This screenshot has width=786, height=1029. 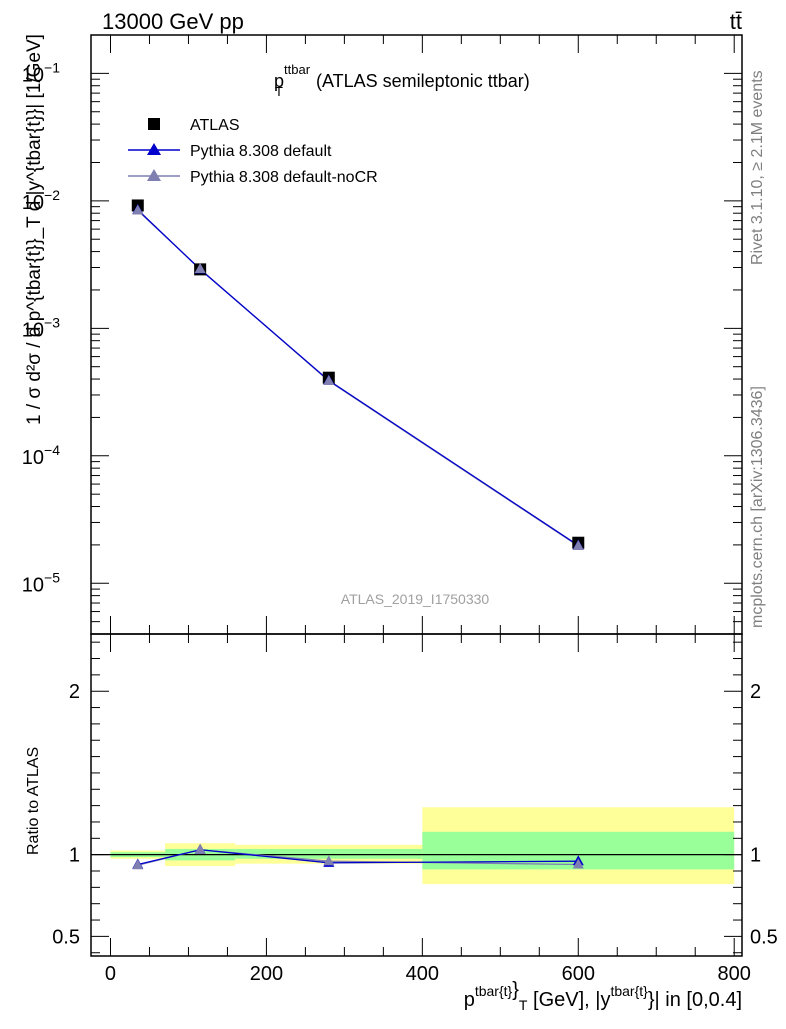 I want to click on x-label-part: }, so click(x=515, y=990).